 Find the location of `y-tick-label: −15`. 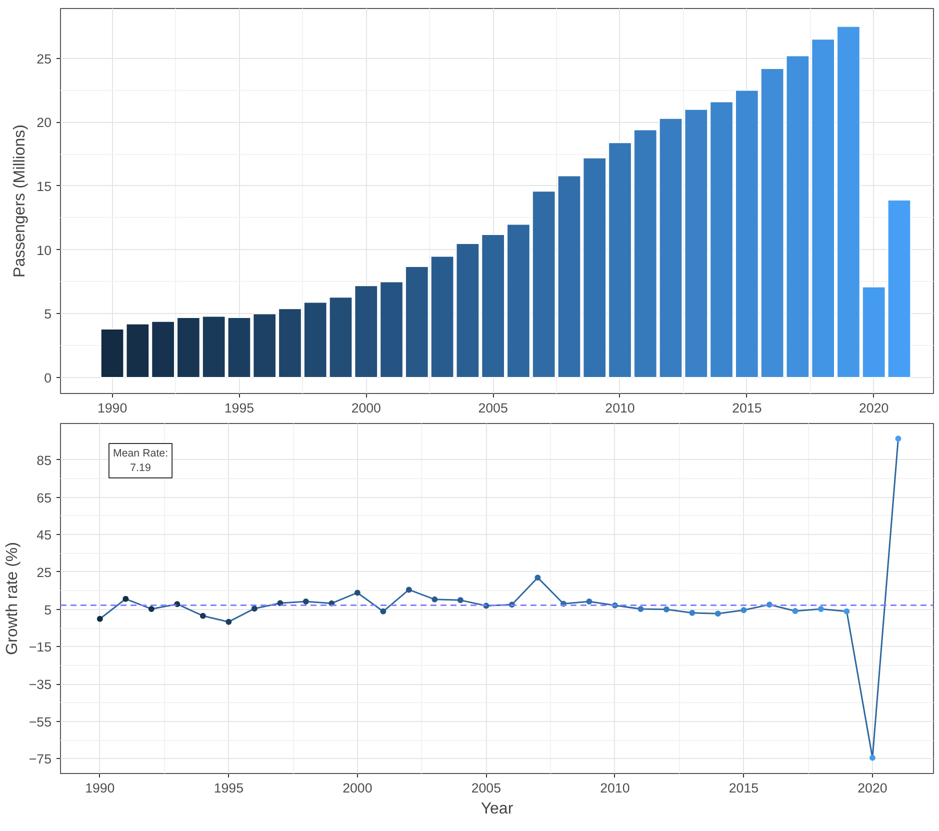

y-tick-label: −15 is located at coordinates (40, 647).